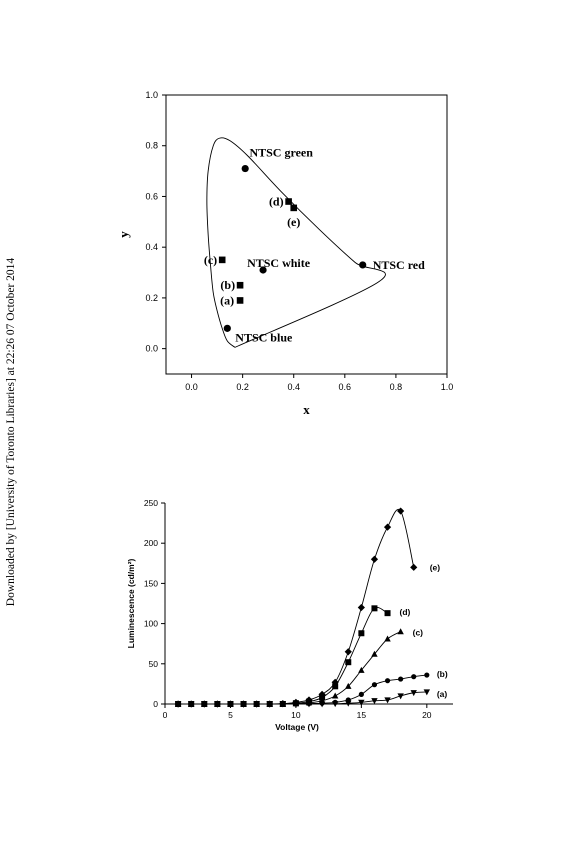  Describe the element at coordinates (154, 664) in the screenshot. I see `y-tick-label: 50` at that location.